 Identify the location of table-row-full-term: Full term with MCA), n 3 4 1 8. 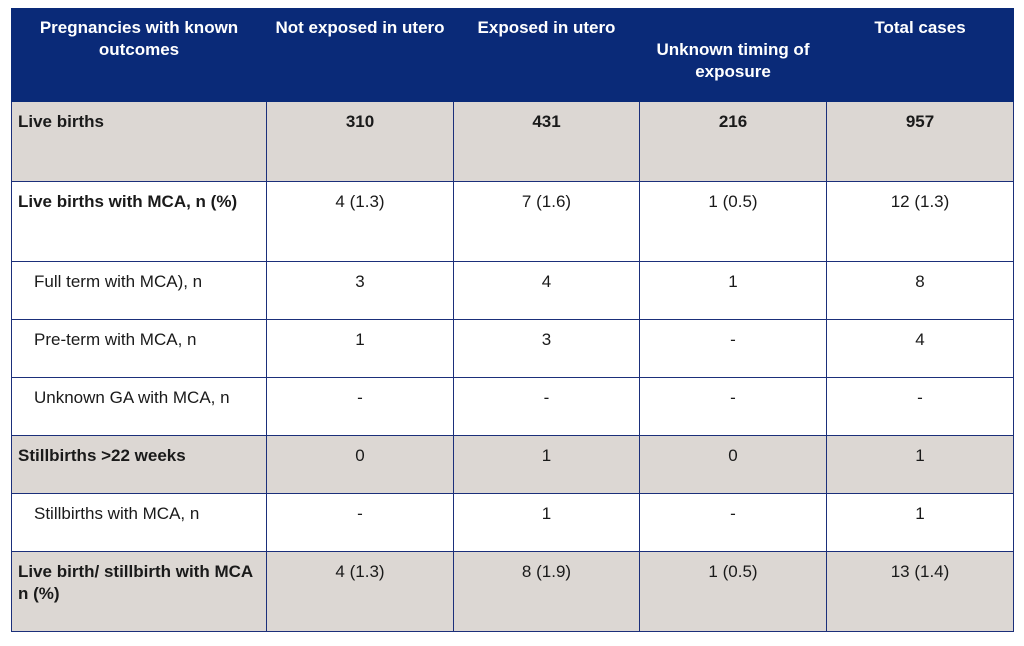
(512, 290).